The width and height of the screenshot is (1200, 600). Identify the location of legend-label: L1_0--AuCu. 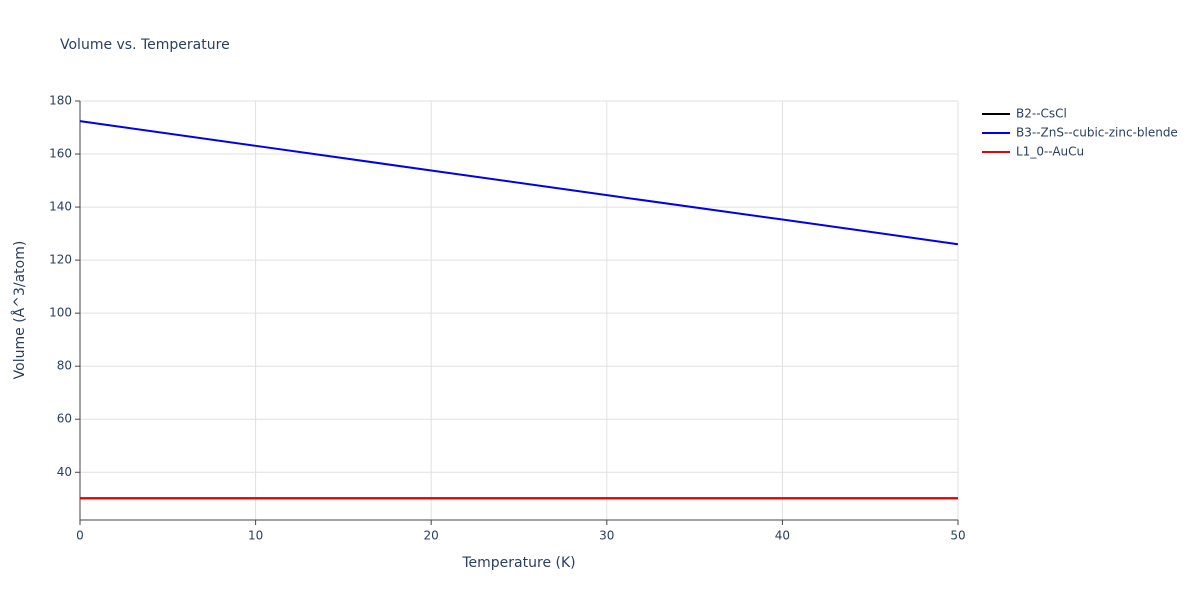
(1050, 152).